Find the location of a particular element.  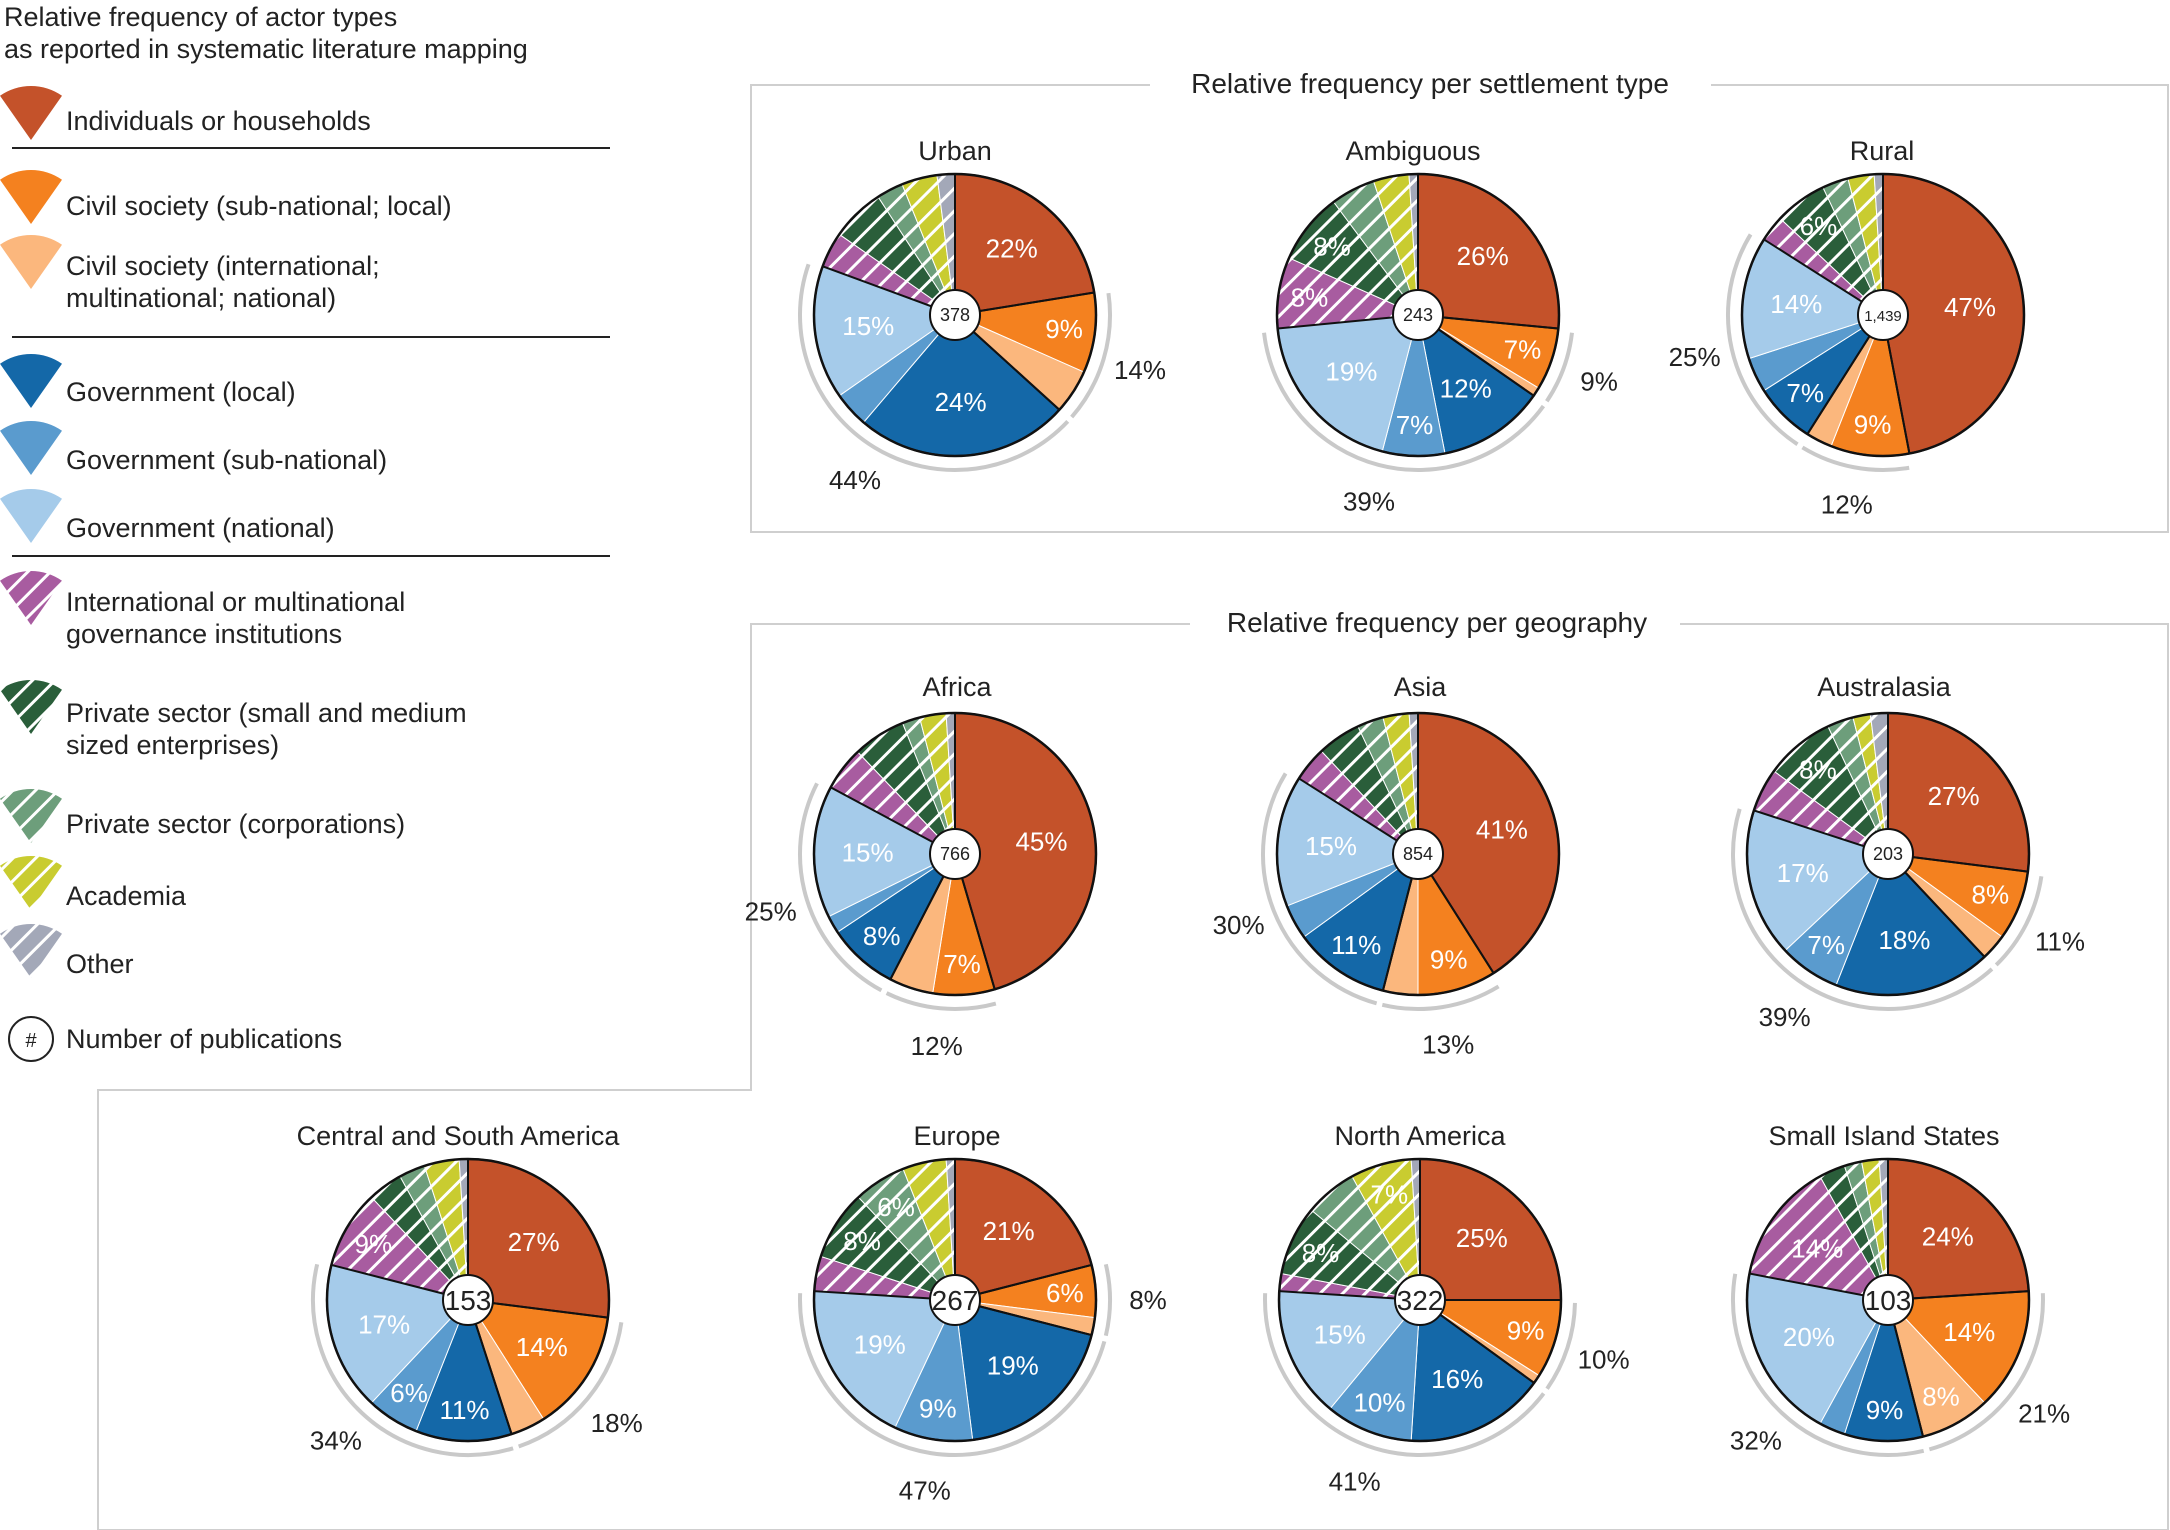

pie-slice-label-gs: 7% is located at coordinates (1415, 425).